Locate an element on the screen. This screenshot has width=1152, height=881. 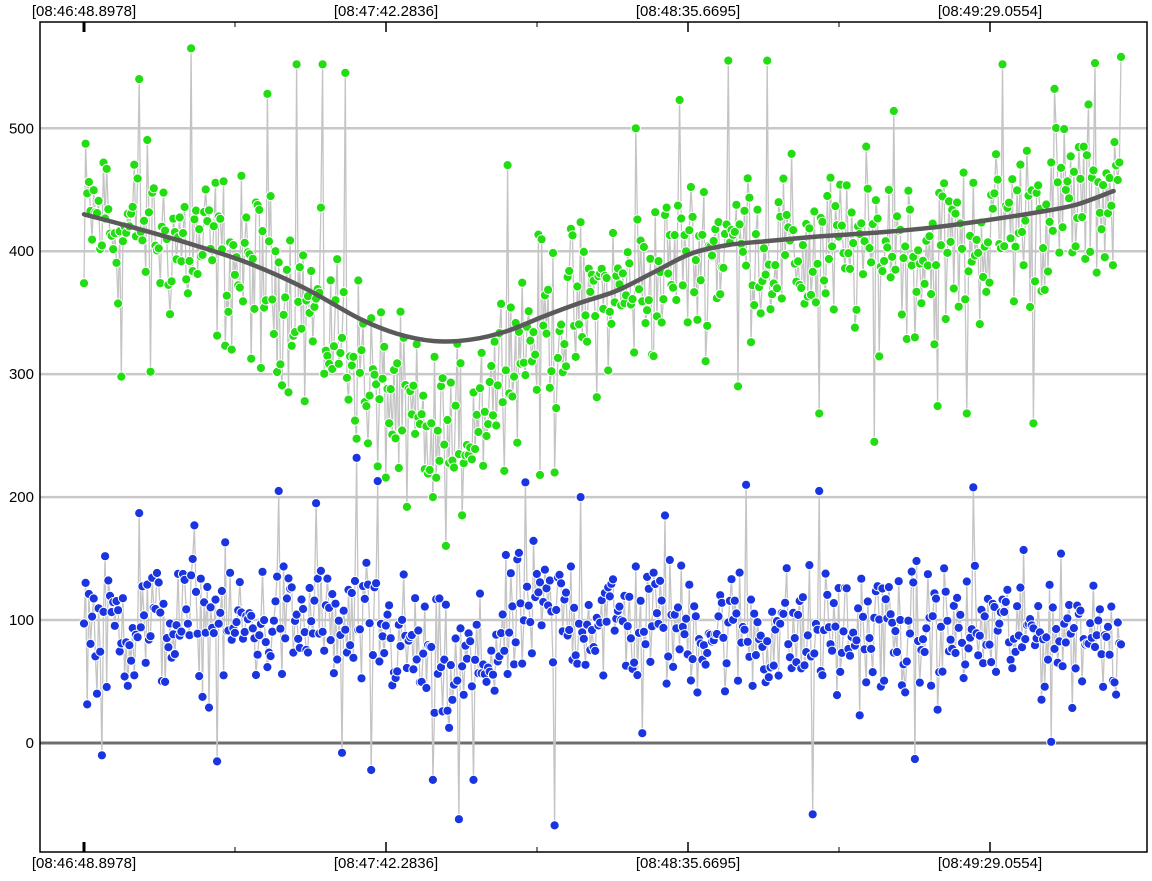
x-tick-label-bottom: [08:46:48.8978] is located at coordinates (84, 863).